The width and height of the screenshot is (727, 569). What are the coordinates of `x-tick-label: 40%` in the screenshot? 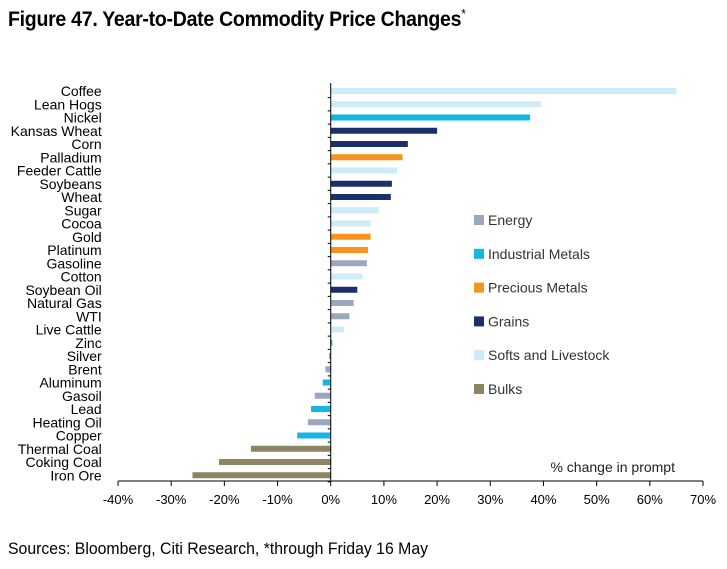 It's located at (543, 499).